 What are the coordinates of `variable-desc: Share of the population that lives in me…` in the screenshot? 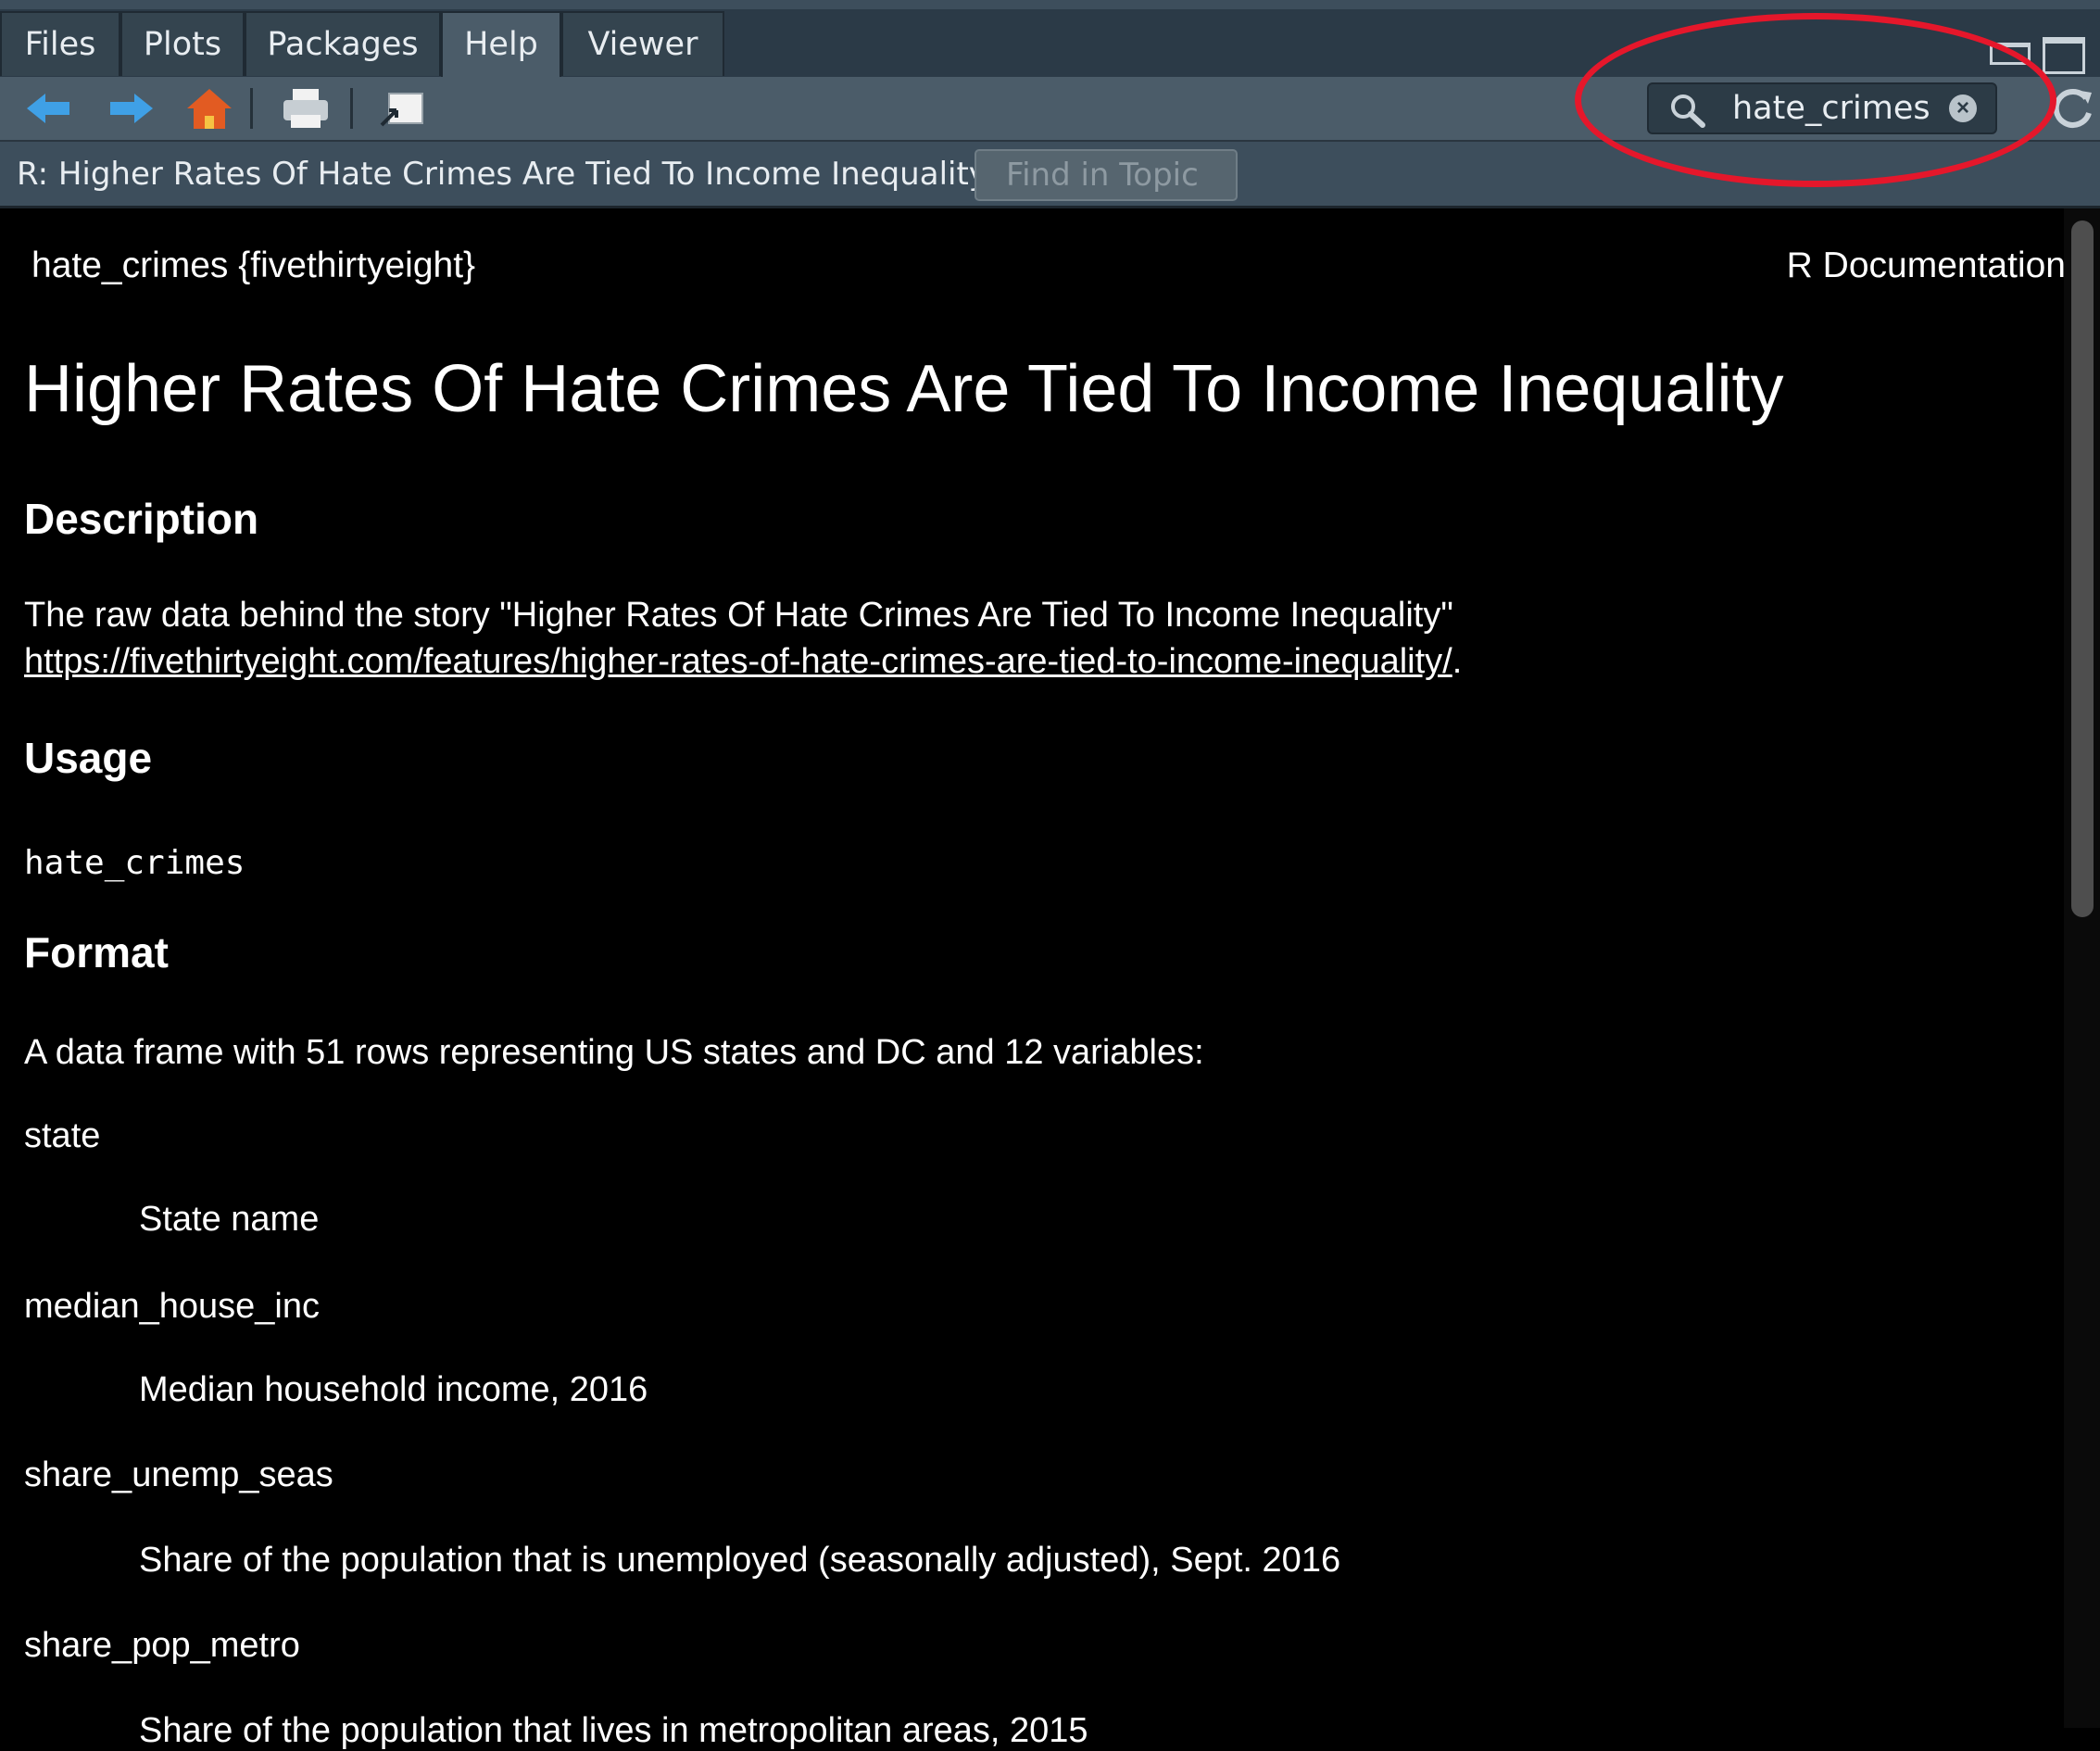 It's located at (614, 1730).